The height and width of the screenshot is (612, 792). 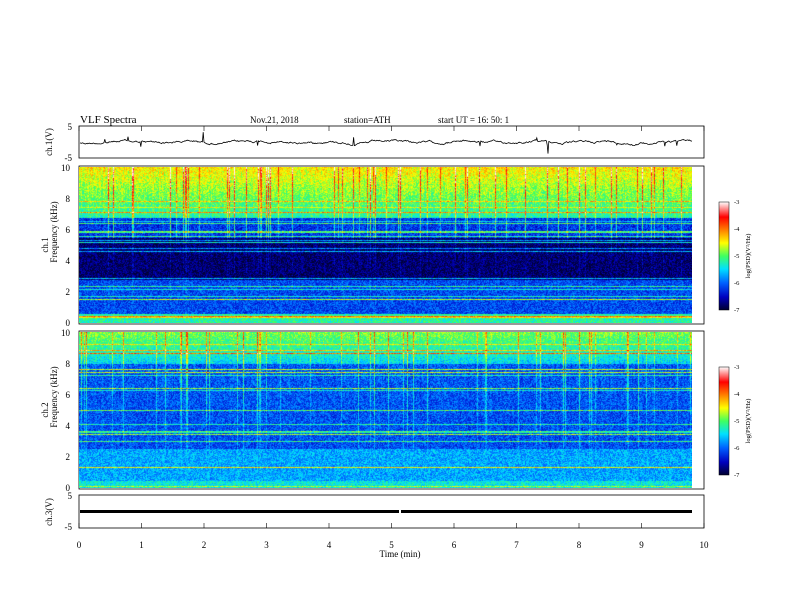 I want to click on time-axis-tick-label: 10, so click(x=705, y=545).